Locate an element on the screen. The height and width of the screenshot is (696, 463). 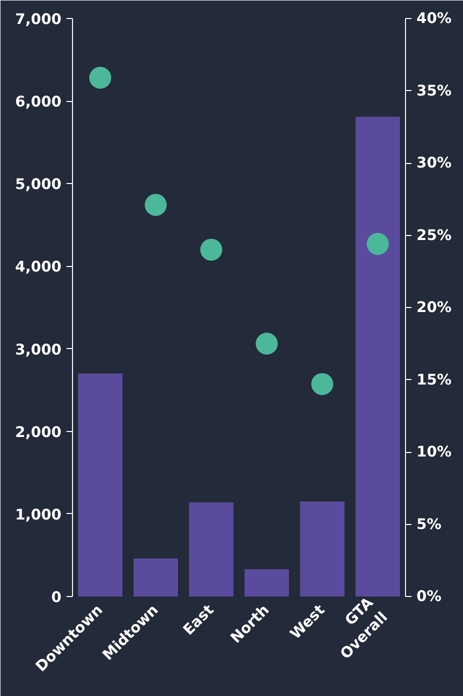
y-tick-label: 5,000 is located at coordinates (38, 185).